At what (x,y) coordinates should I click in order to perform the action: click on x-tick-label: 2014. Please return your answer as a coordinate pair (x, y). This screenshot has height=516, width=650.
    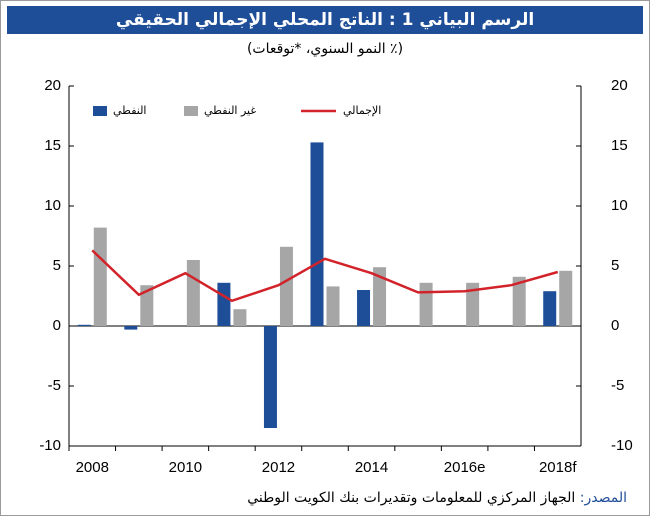
    Looking at the image, I should click on (371, 467).